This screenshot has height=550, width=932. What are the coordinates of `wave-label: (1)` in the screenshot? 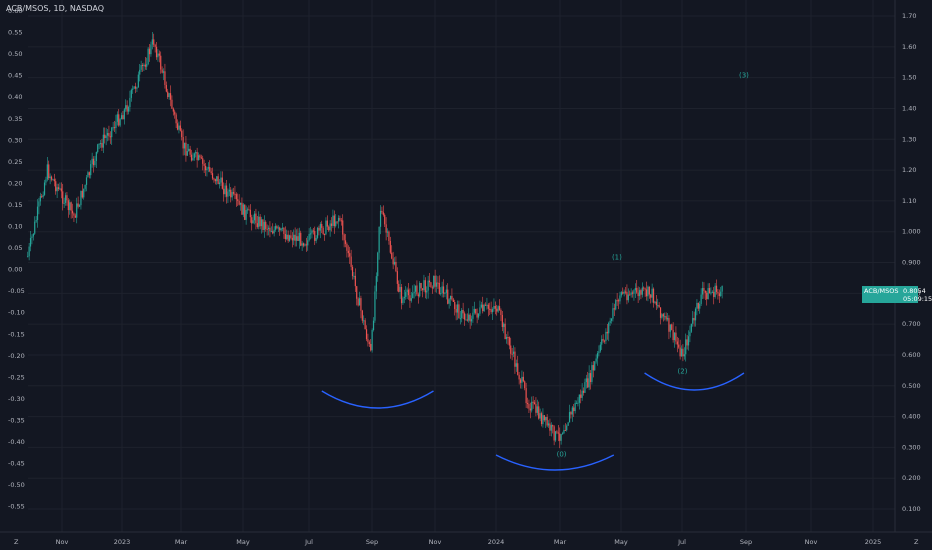 It's located at (617, 257).